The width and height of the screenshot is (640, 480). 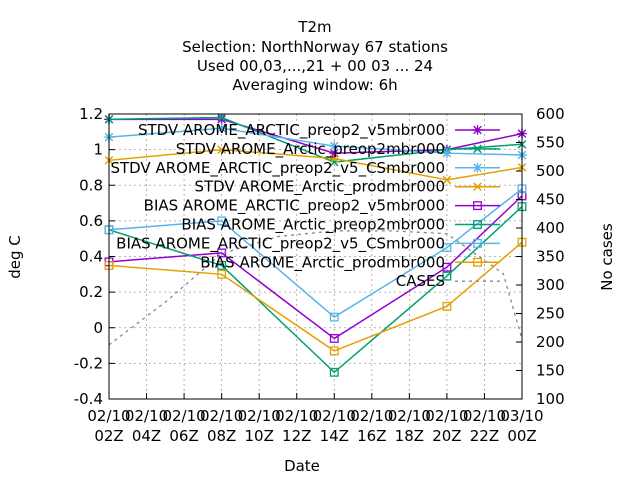 I want to click on legend-item: BIAS AROME_ARCTIC_preop2_v5mbr000, so click(x=322, y=206).